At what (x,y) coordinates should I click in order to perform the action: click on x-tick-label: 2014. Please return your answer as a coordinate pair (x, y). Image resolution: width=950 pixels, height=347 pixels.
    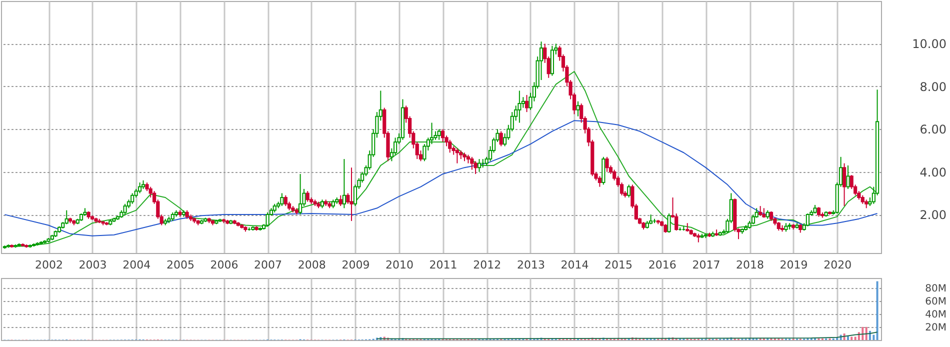
    Looking at the image, I should click on (574, 265).